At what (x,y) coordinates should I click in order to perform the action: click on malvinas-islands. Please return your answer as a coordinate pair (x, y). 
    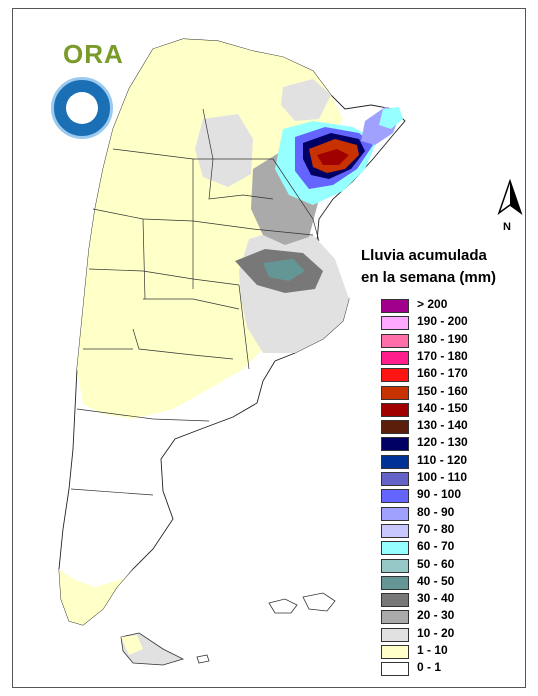
    Looking at the image, I should click on (302, 603).